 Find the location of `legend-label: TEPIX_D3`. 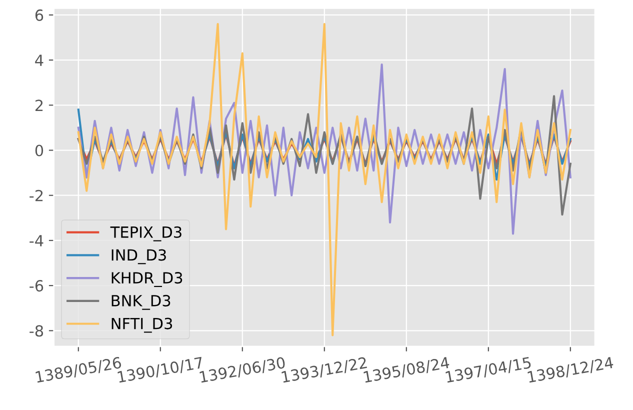

legend-label: TEPIX_D3 is located at coordinates (146, 234).